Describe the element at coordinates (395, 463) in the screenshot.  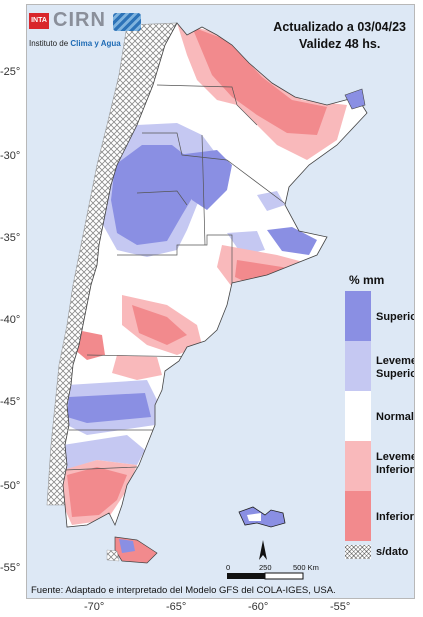
I see `legend-label-lev-inferior: Levemente Inferior` at that location.